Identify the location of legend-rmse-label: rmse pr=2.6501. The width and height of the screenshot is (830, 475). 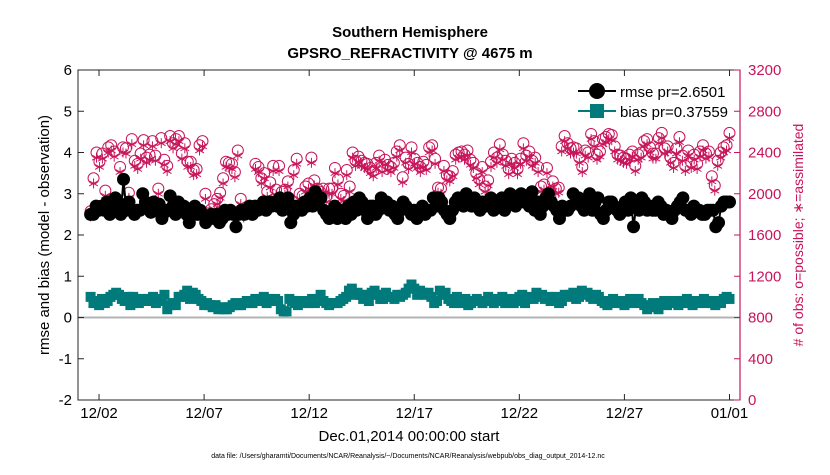
(672, 92).